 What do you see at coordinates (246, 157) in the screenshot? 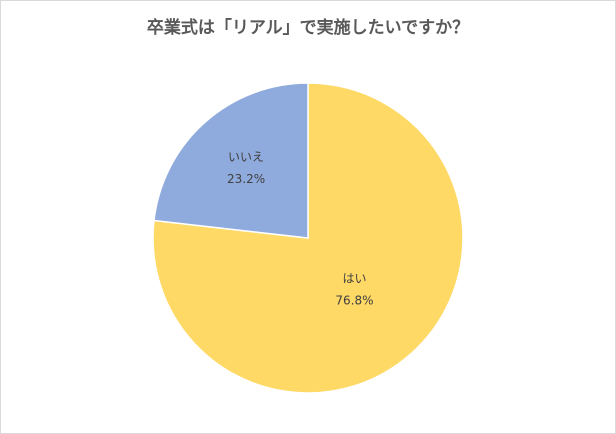
I see `slice-label: いいえ` at bounding box center [246, 157].